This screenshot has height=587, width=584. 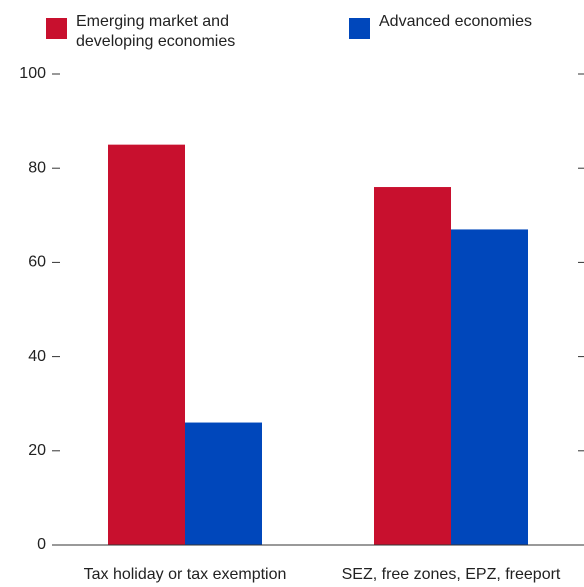 What do you see at coordinates (455, 21) in the screenshot?
I see `legend-label: Advanced economies` at bounding box center [455, 21].